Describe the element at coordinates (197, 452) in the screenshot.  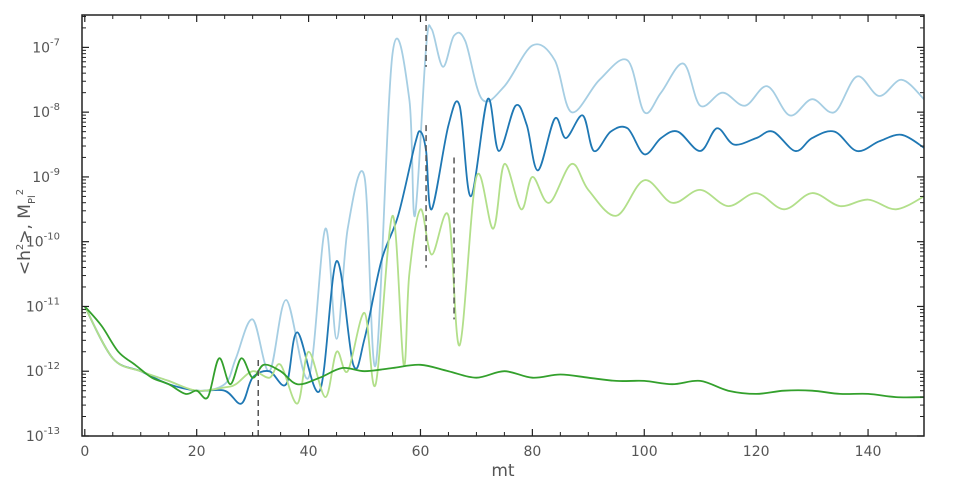
I see `x-tick-label: 20` at that location.